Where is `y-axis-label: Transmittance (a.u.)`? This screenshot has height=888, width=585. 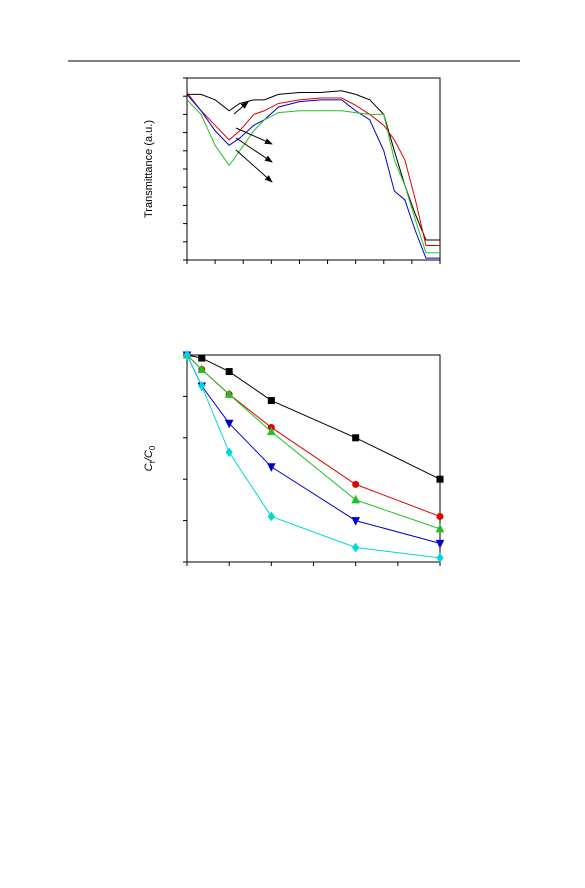 y-axis-label: Transmittance (a.u.) is located at coordinates (149, 169).